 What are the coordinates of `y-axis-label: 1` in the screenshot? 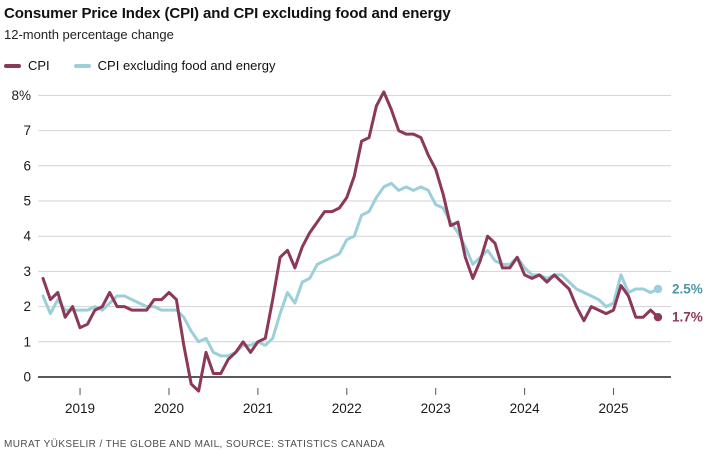 It's located at (27, 341).